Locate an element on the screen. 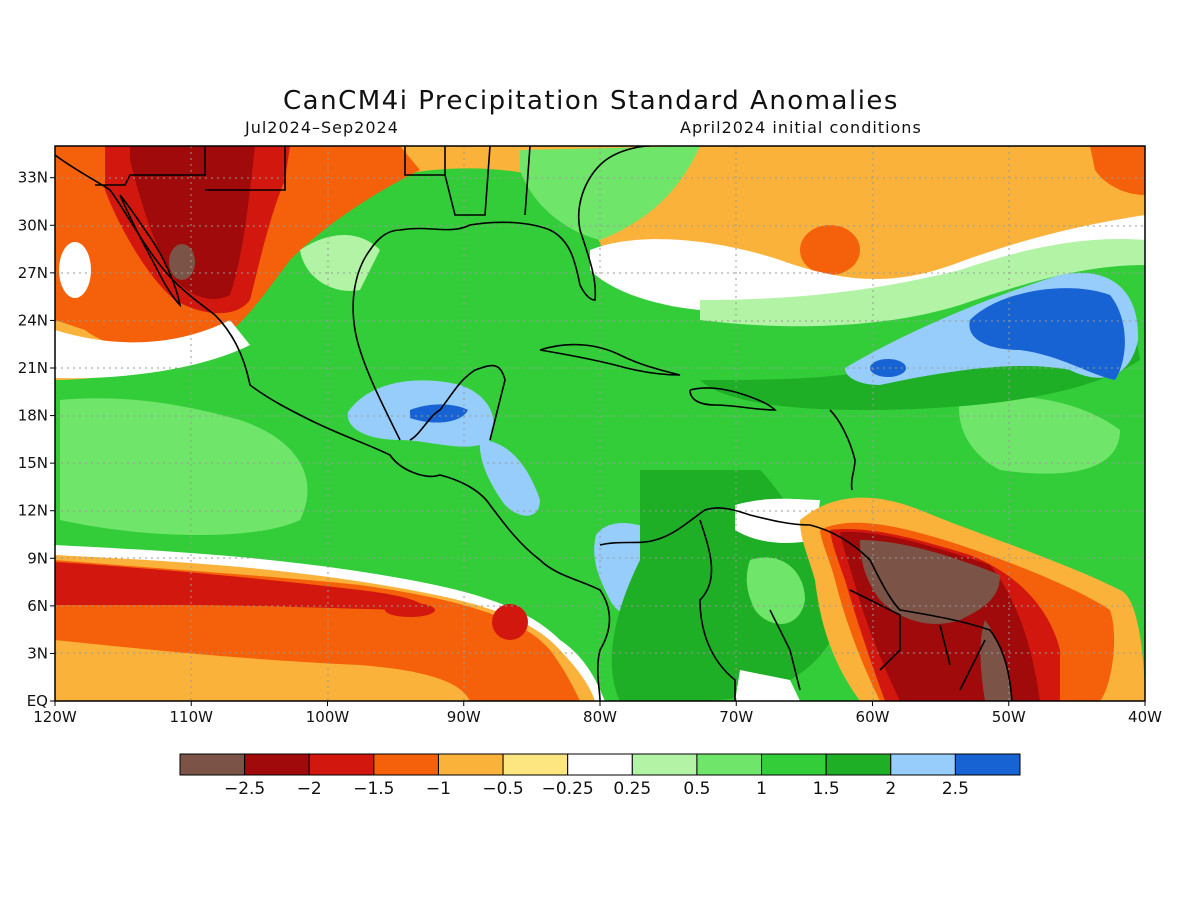 The image size is (1200, 900). lat-tick-label: 18N is located at coordinates (33, 416).